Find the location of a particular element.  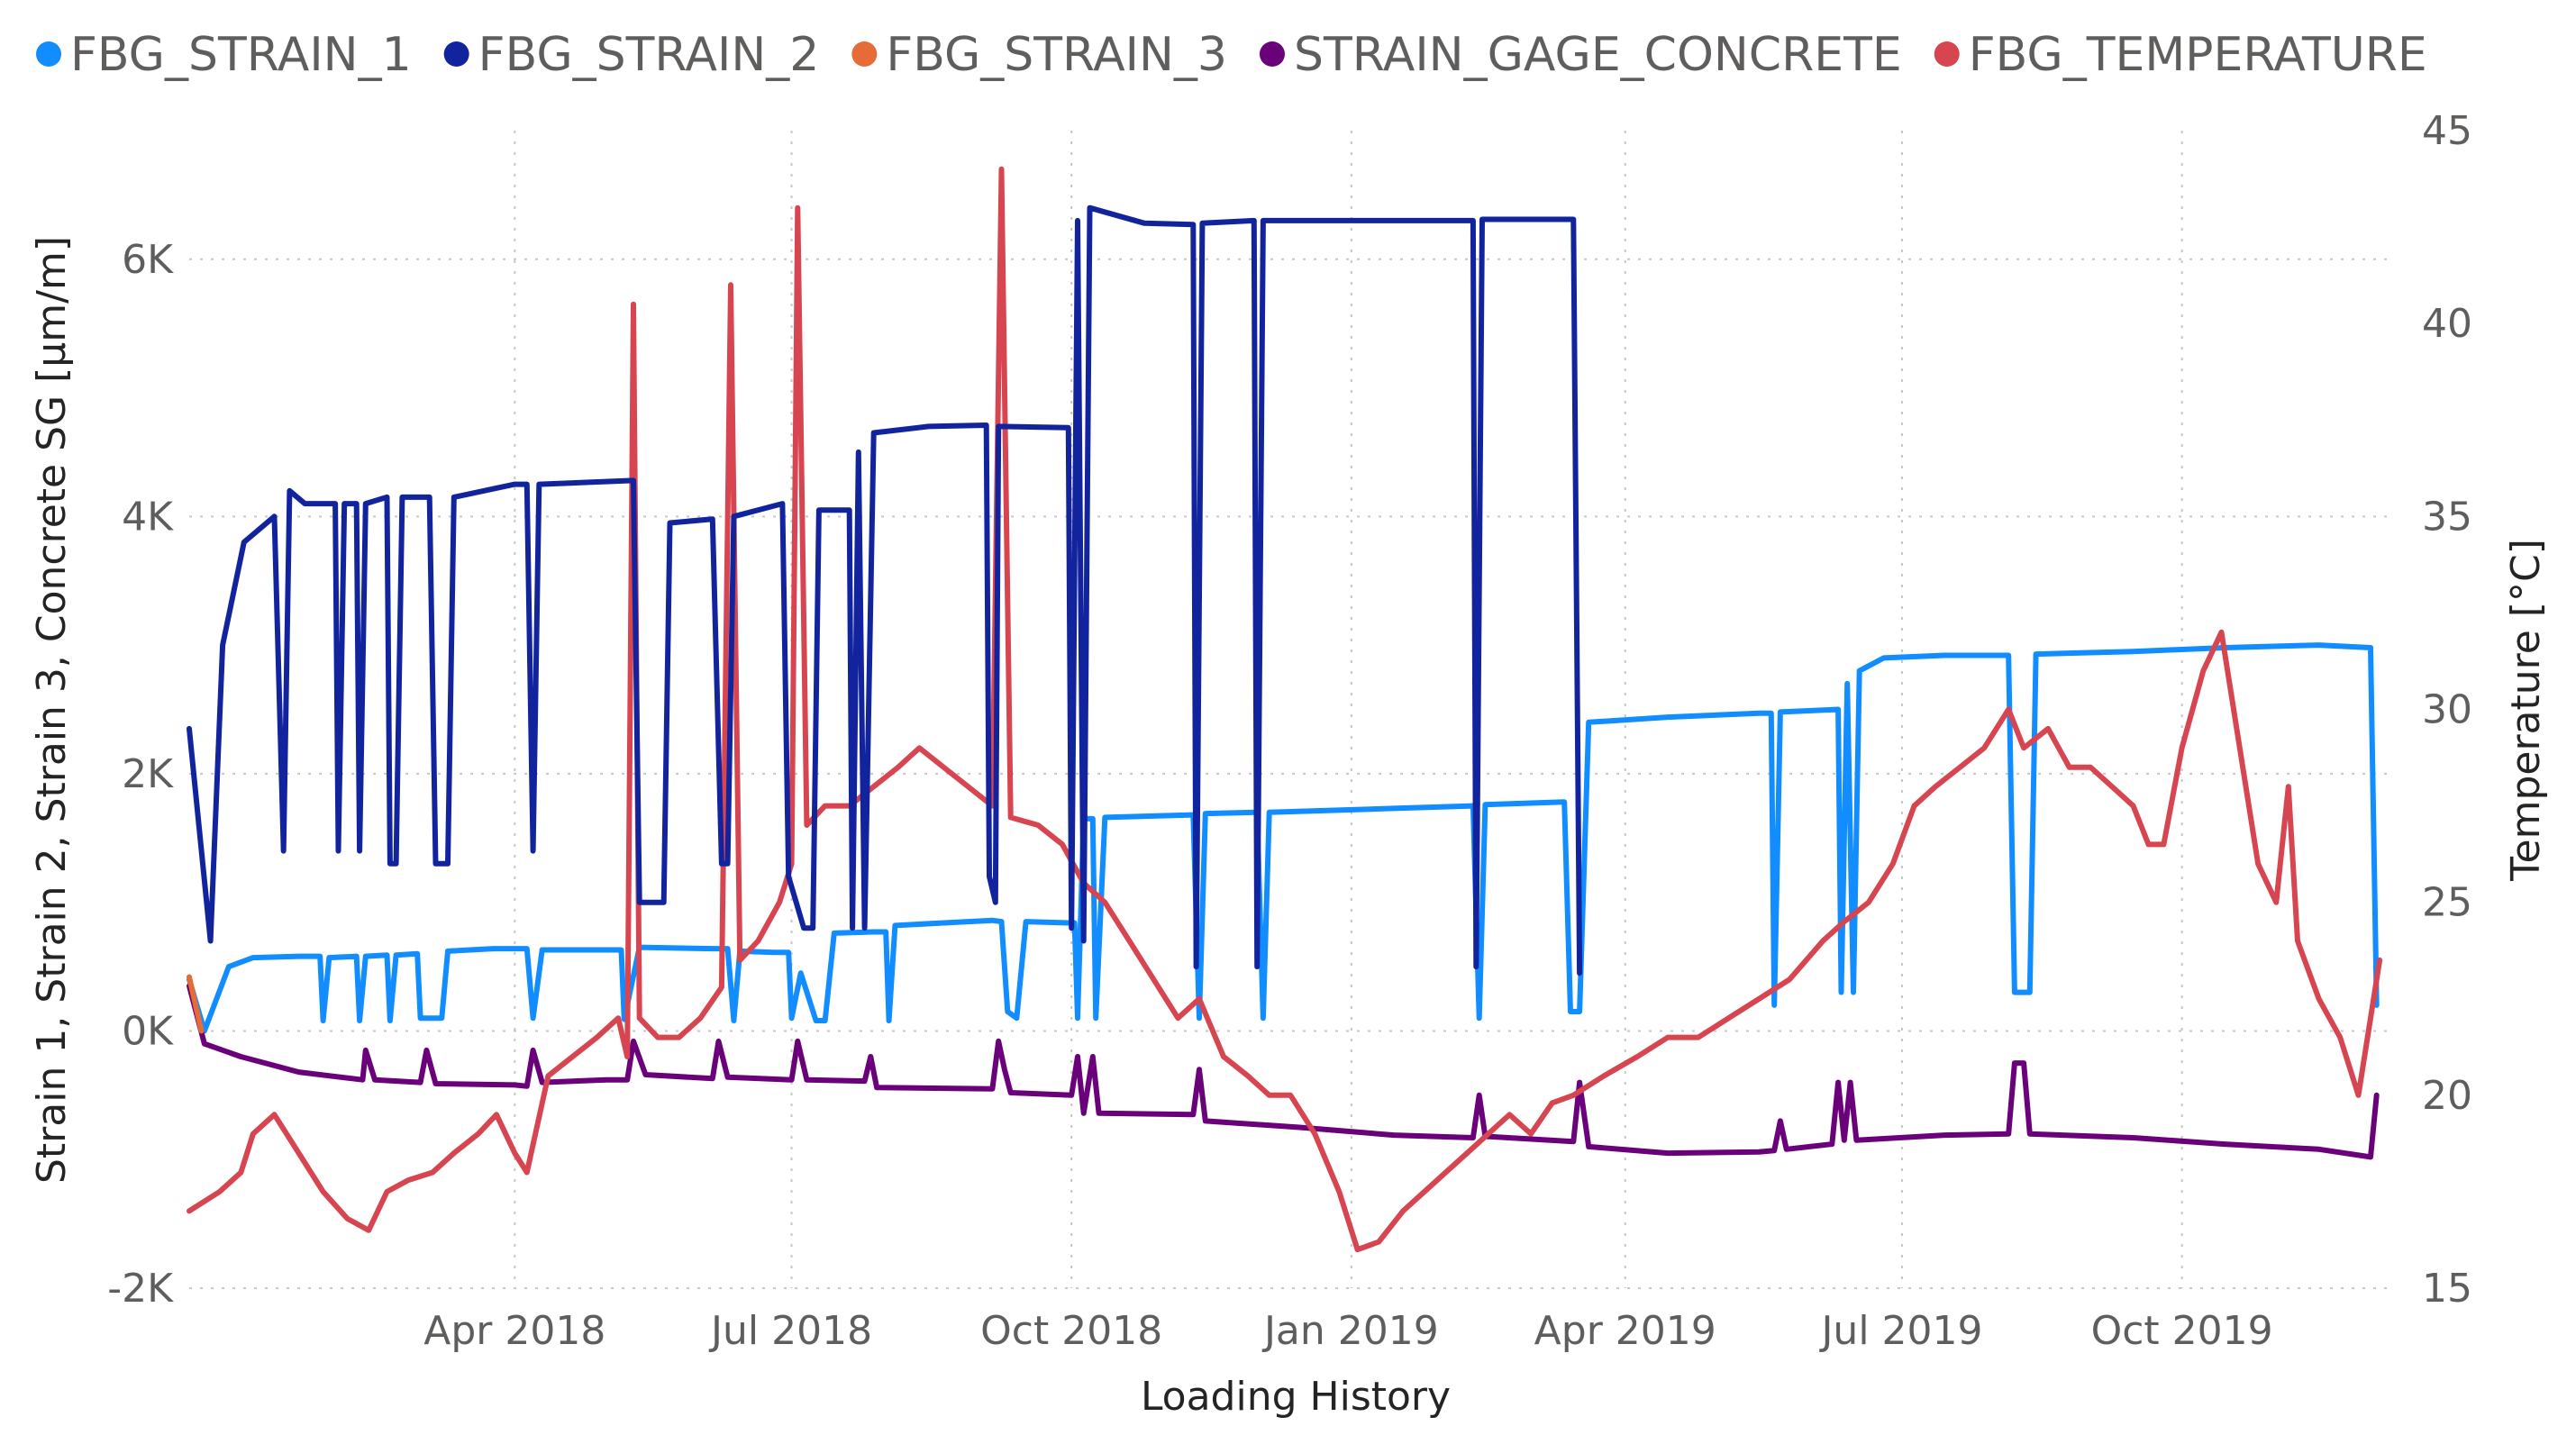

legend-item-fbg-temperature: FBG_TEMPERATURE is located at coordinates (2180, 55).